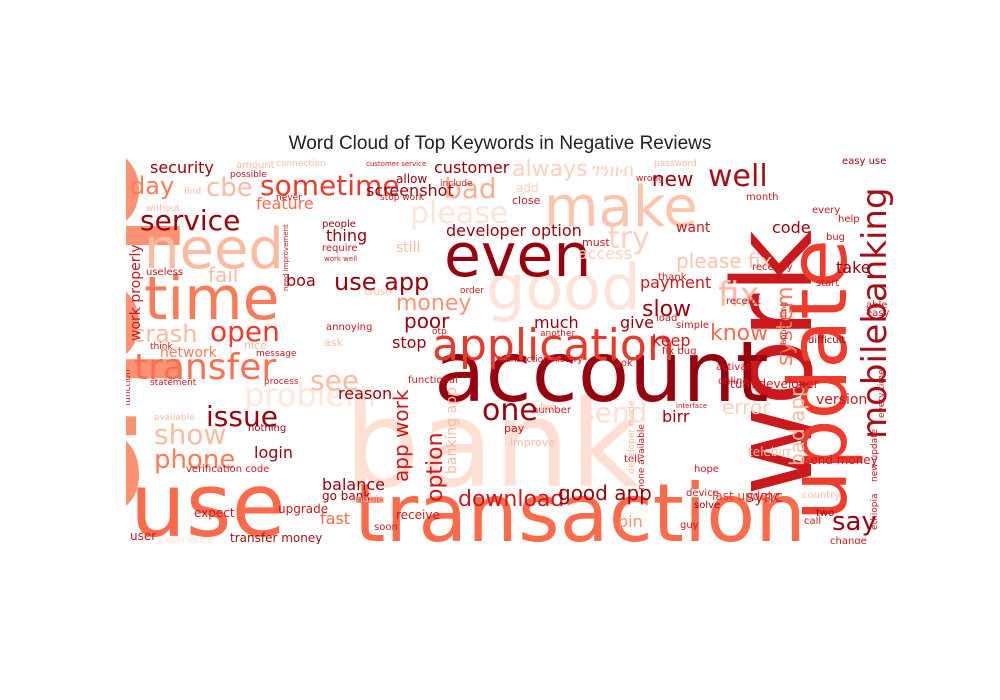 This screenshot has height=700, width=1000. What do you see at coordinates (182, 167) in the screenshot?
I see `cloud-word: security` at bounding box center [182, 167].